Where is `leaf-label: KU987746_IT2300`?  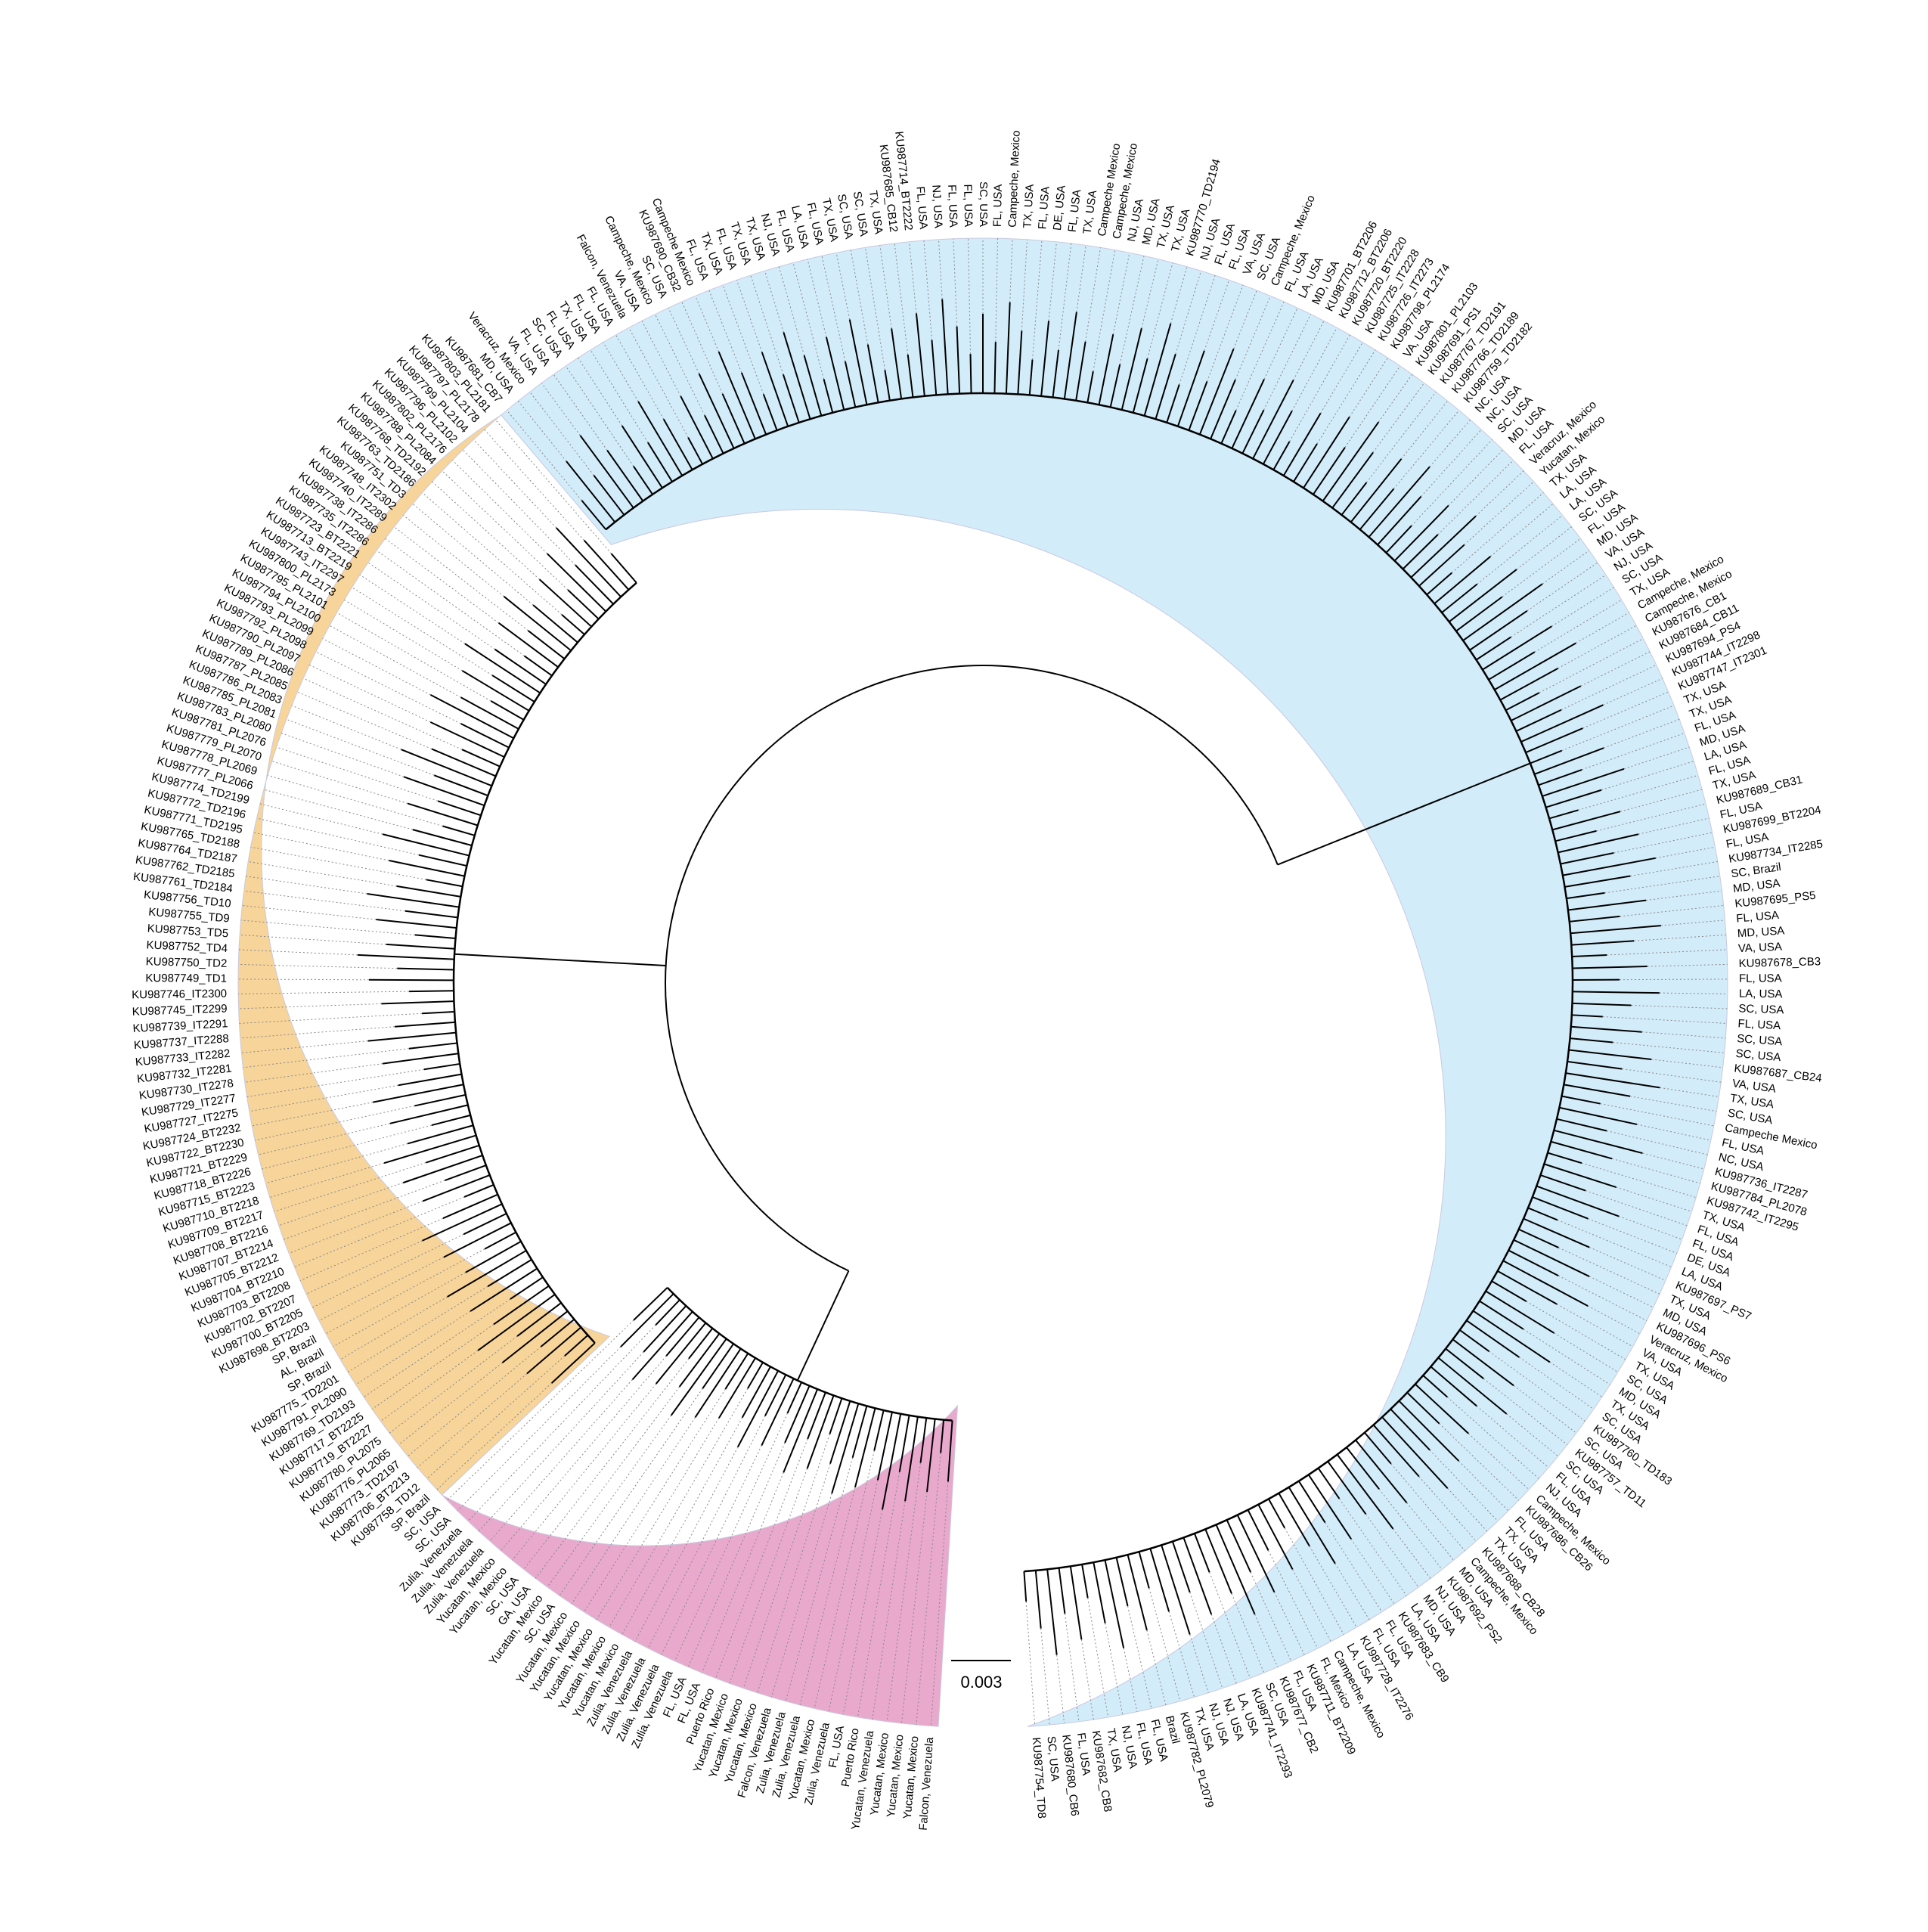 leaf-label: KU987746_IT2300 is located at coordinates (179, 995).